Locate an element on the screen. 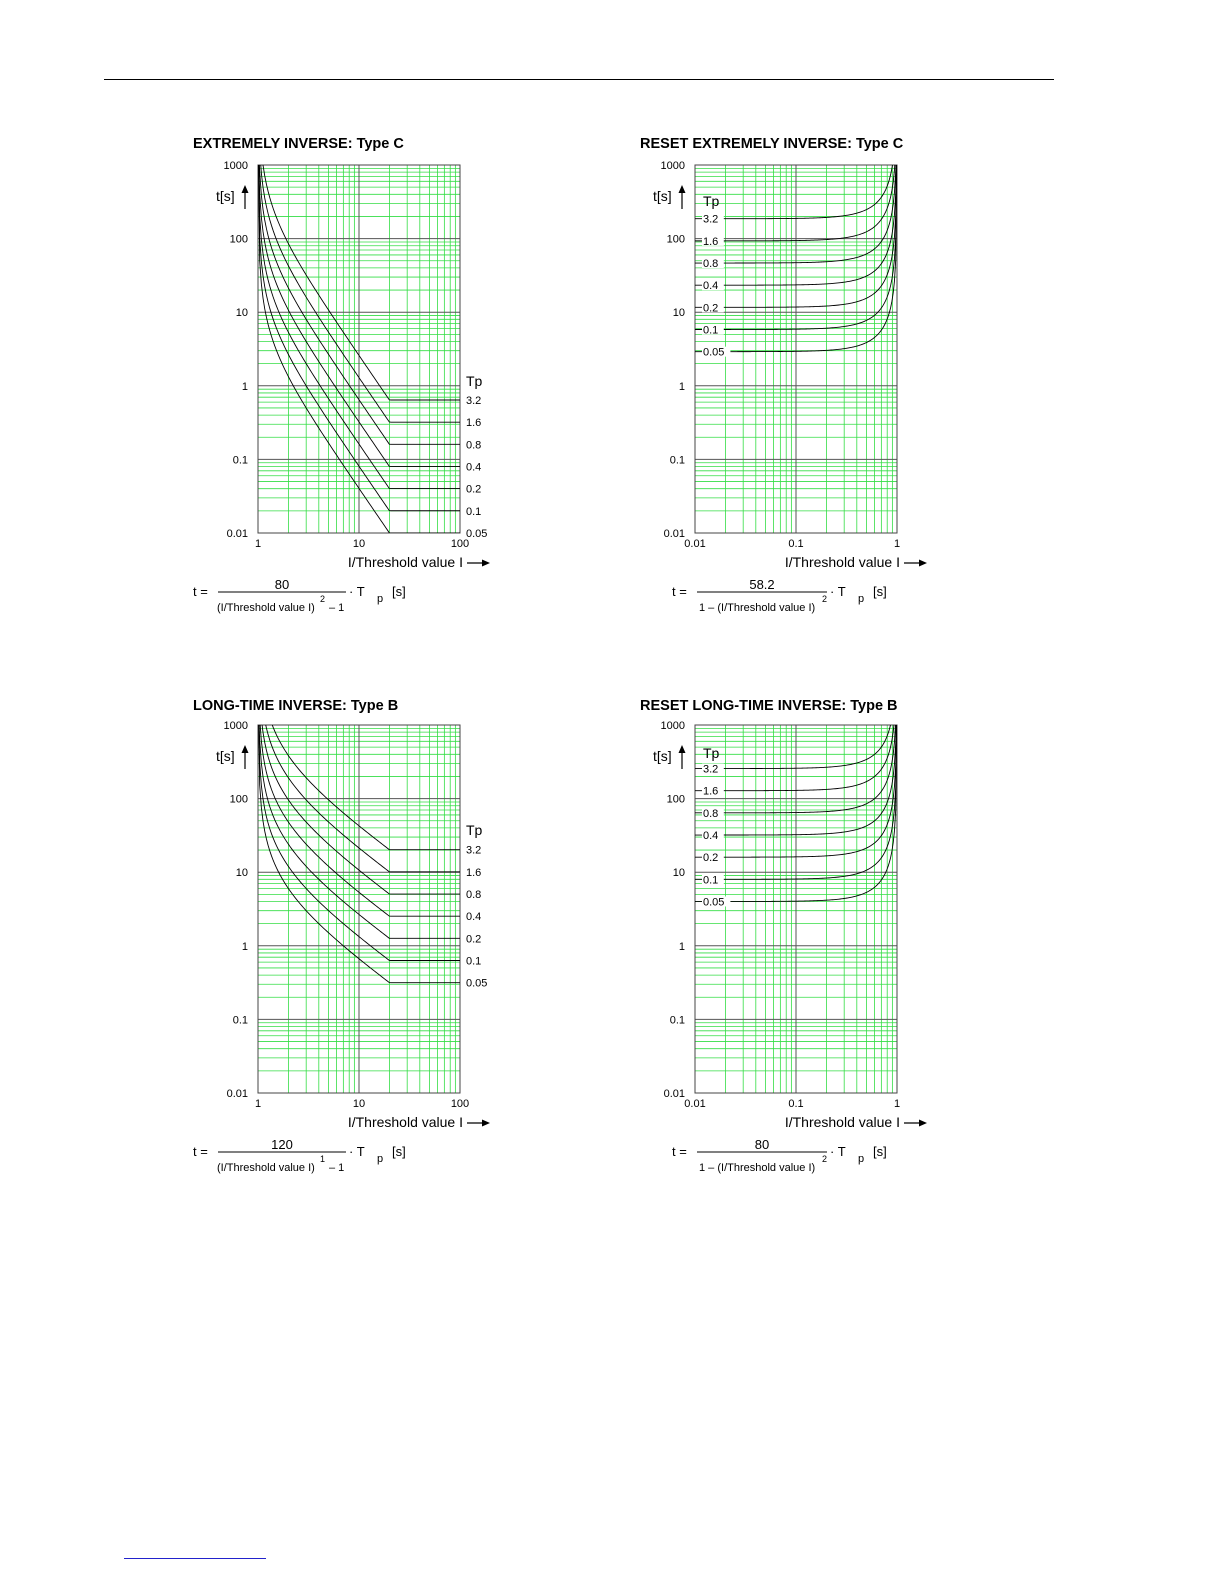  chart-title: LONG-TIME INVERSE: Type B is located at coordinates (295, 706).